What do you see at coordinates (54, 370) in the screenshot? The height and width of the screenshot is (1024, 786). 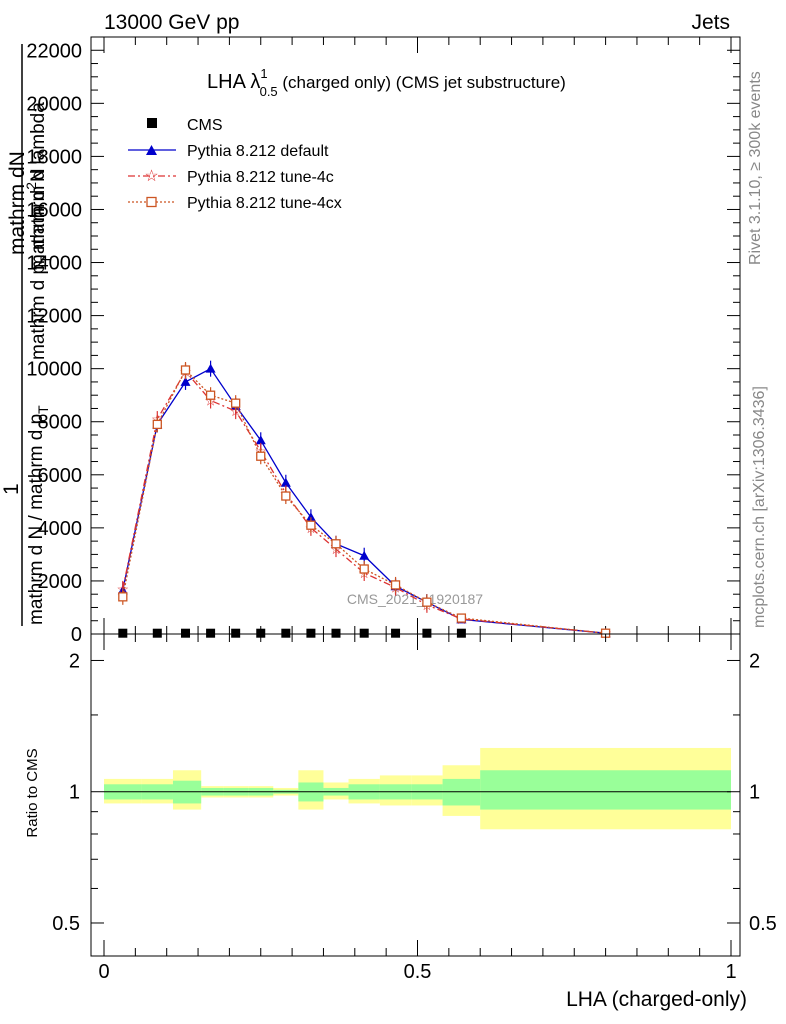 I see `main-ytick-label: 10000` at bounding box center [54, 370].